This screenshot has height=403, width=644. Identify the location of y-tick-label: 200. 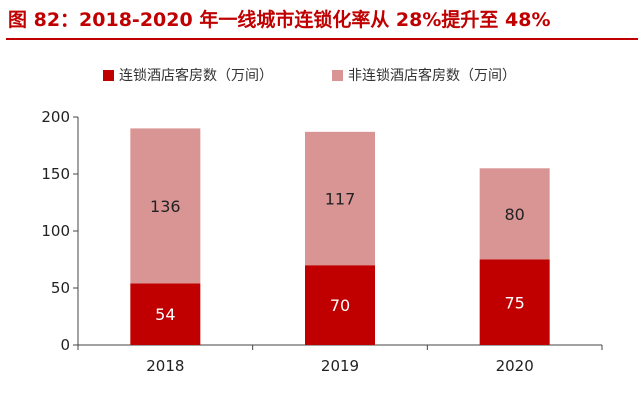
(55, 117).